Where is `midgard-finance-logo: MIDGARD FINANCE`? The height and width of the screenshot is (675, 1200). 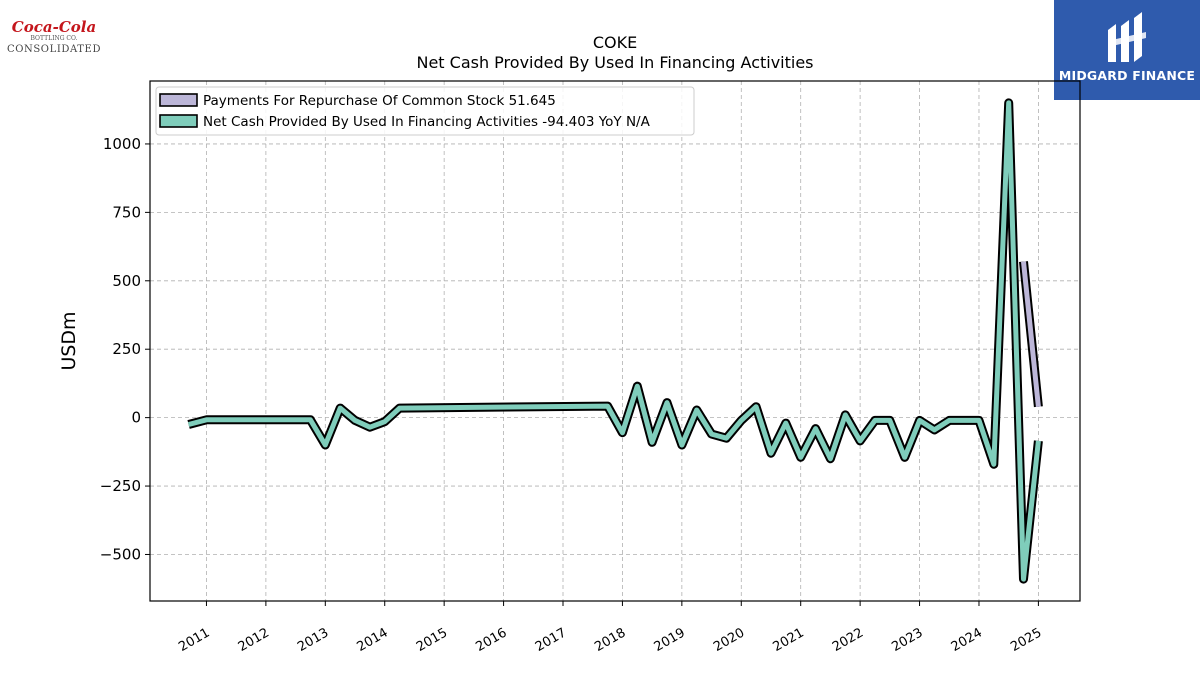 midgard-finance-logo: MIDGARD FINANCE is located at coordinates (1127, 50).